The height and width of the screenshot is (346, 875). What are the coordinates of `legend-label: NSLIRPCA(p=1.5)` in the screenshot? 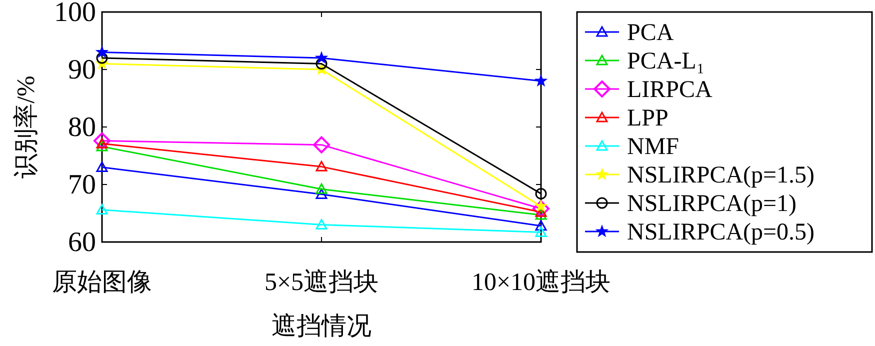 It's located at (721, 175).